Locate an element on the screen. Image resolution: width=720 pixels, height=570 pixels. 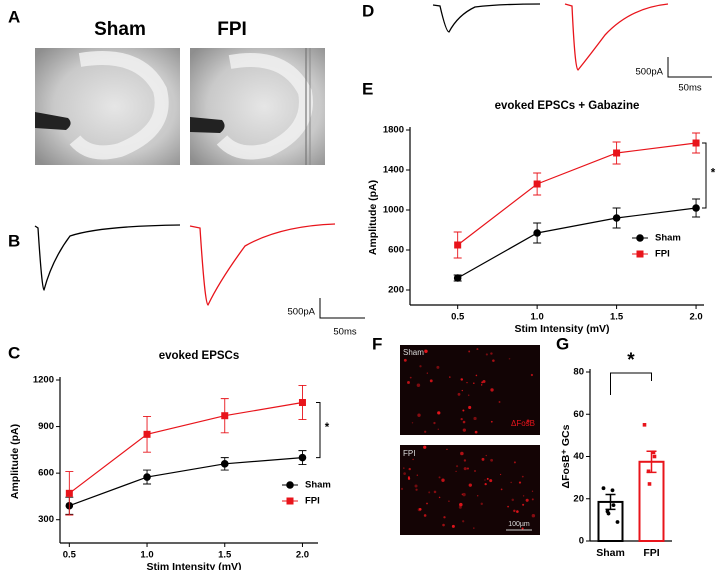
significance-bracket is located at coordinates (704, 175).